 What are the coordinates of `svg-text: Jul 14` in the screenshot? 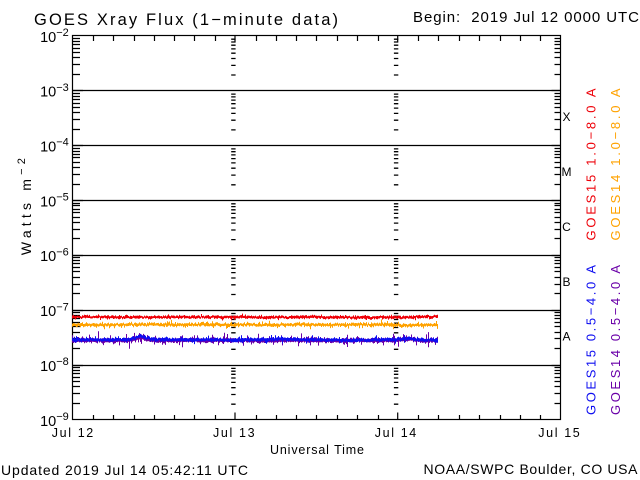 It's located at (396, 433).